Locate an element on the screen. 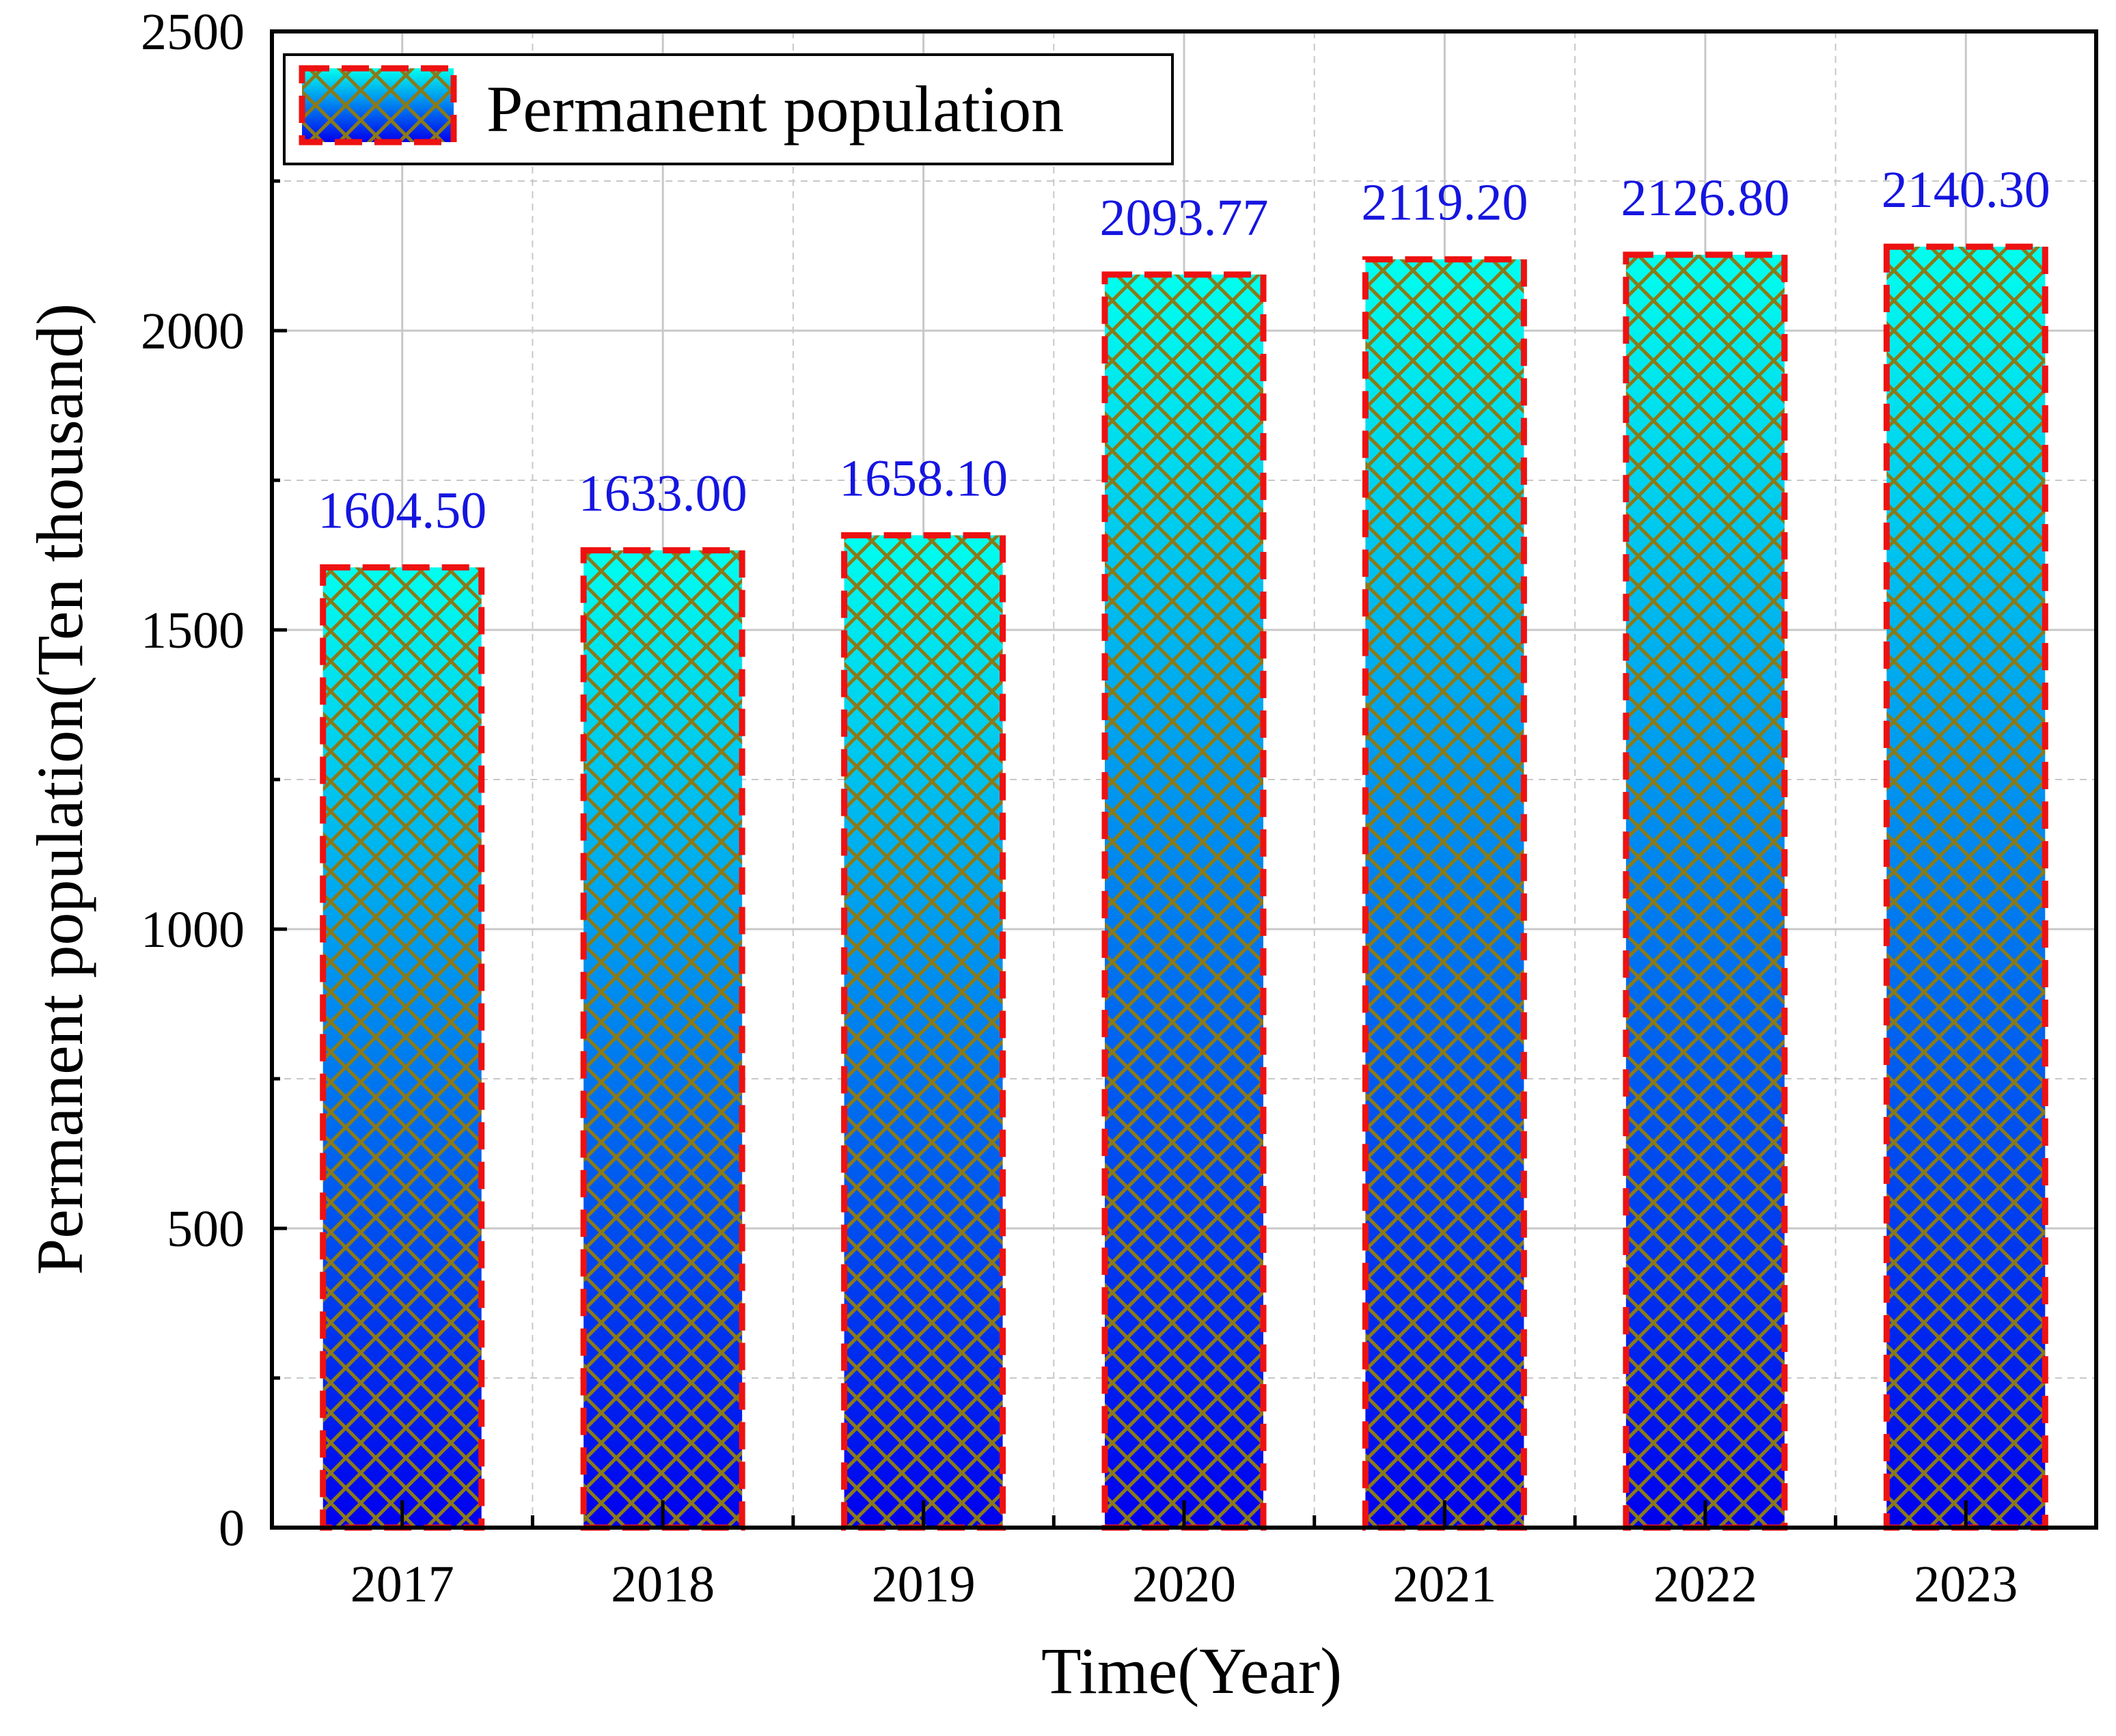 The image size is (2116, 1736). x-tick-label: 2020 is located at coordinates (1184, 1584).